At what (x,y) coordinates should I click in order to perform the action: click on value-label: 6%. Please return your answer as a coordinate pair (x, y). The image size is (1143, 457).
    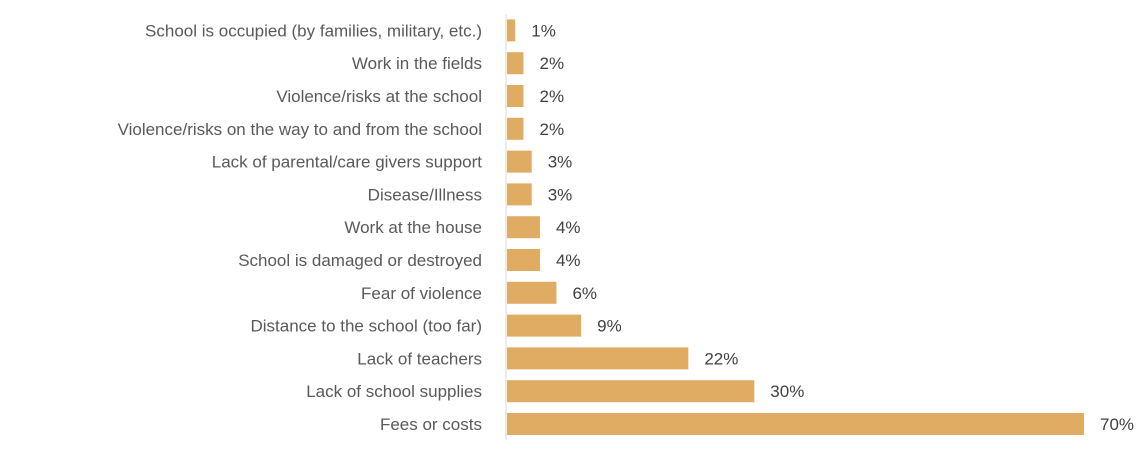
    Looking at the image, I should click on (584, 293).